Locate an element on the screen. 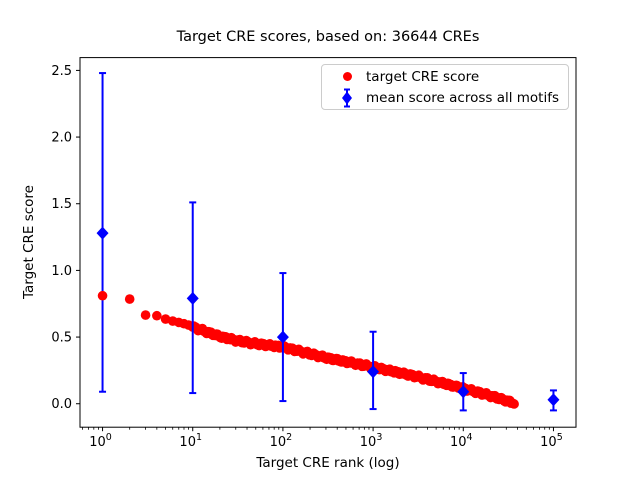  svg-text: 0.0 is located at coordinates (61, 404).